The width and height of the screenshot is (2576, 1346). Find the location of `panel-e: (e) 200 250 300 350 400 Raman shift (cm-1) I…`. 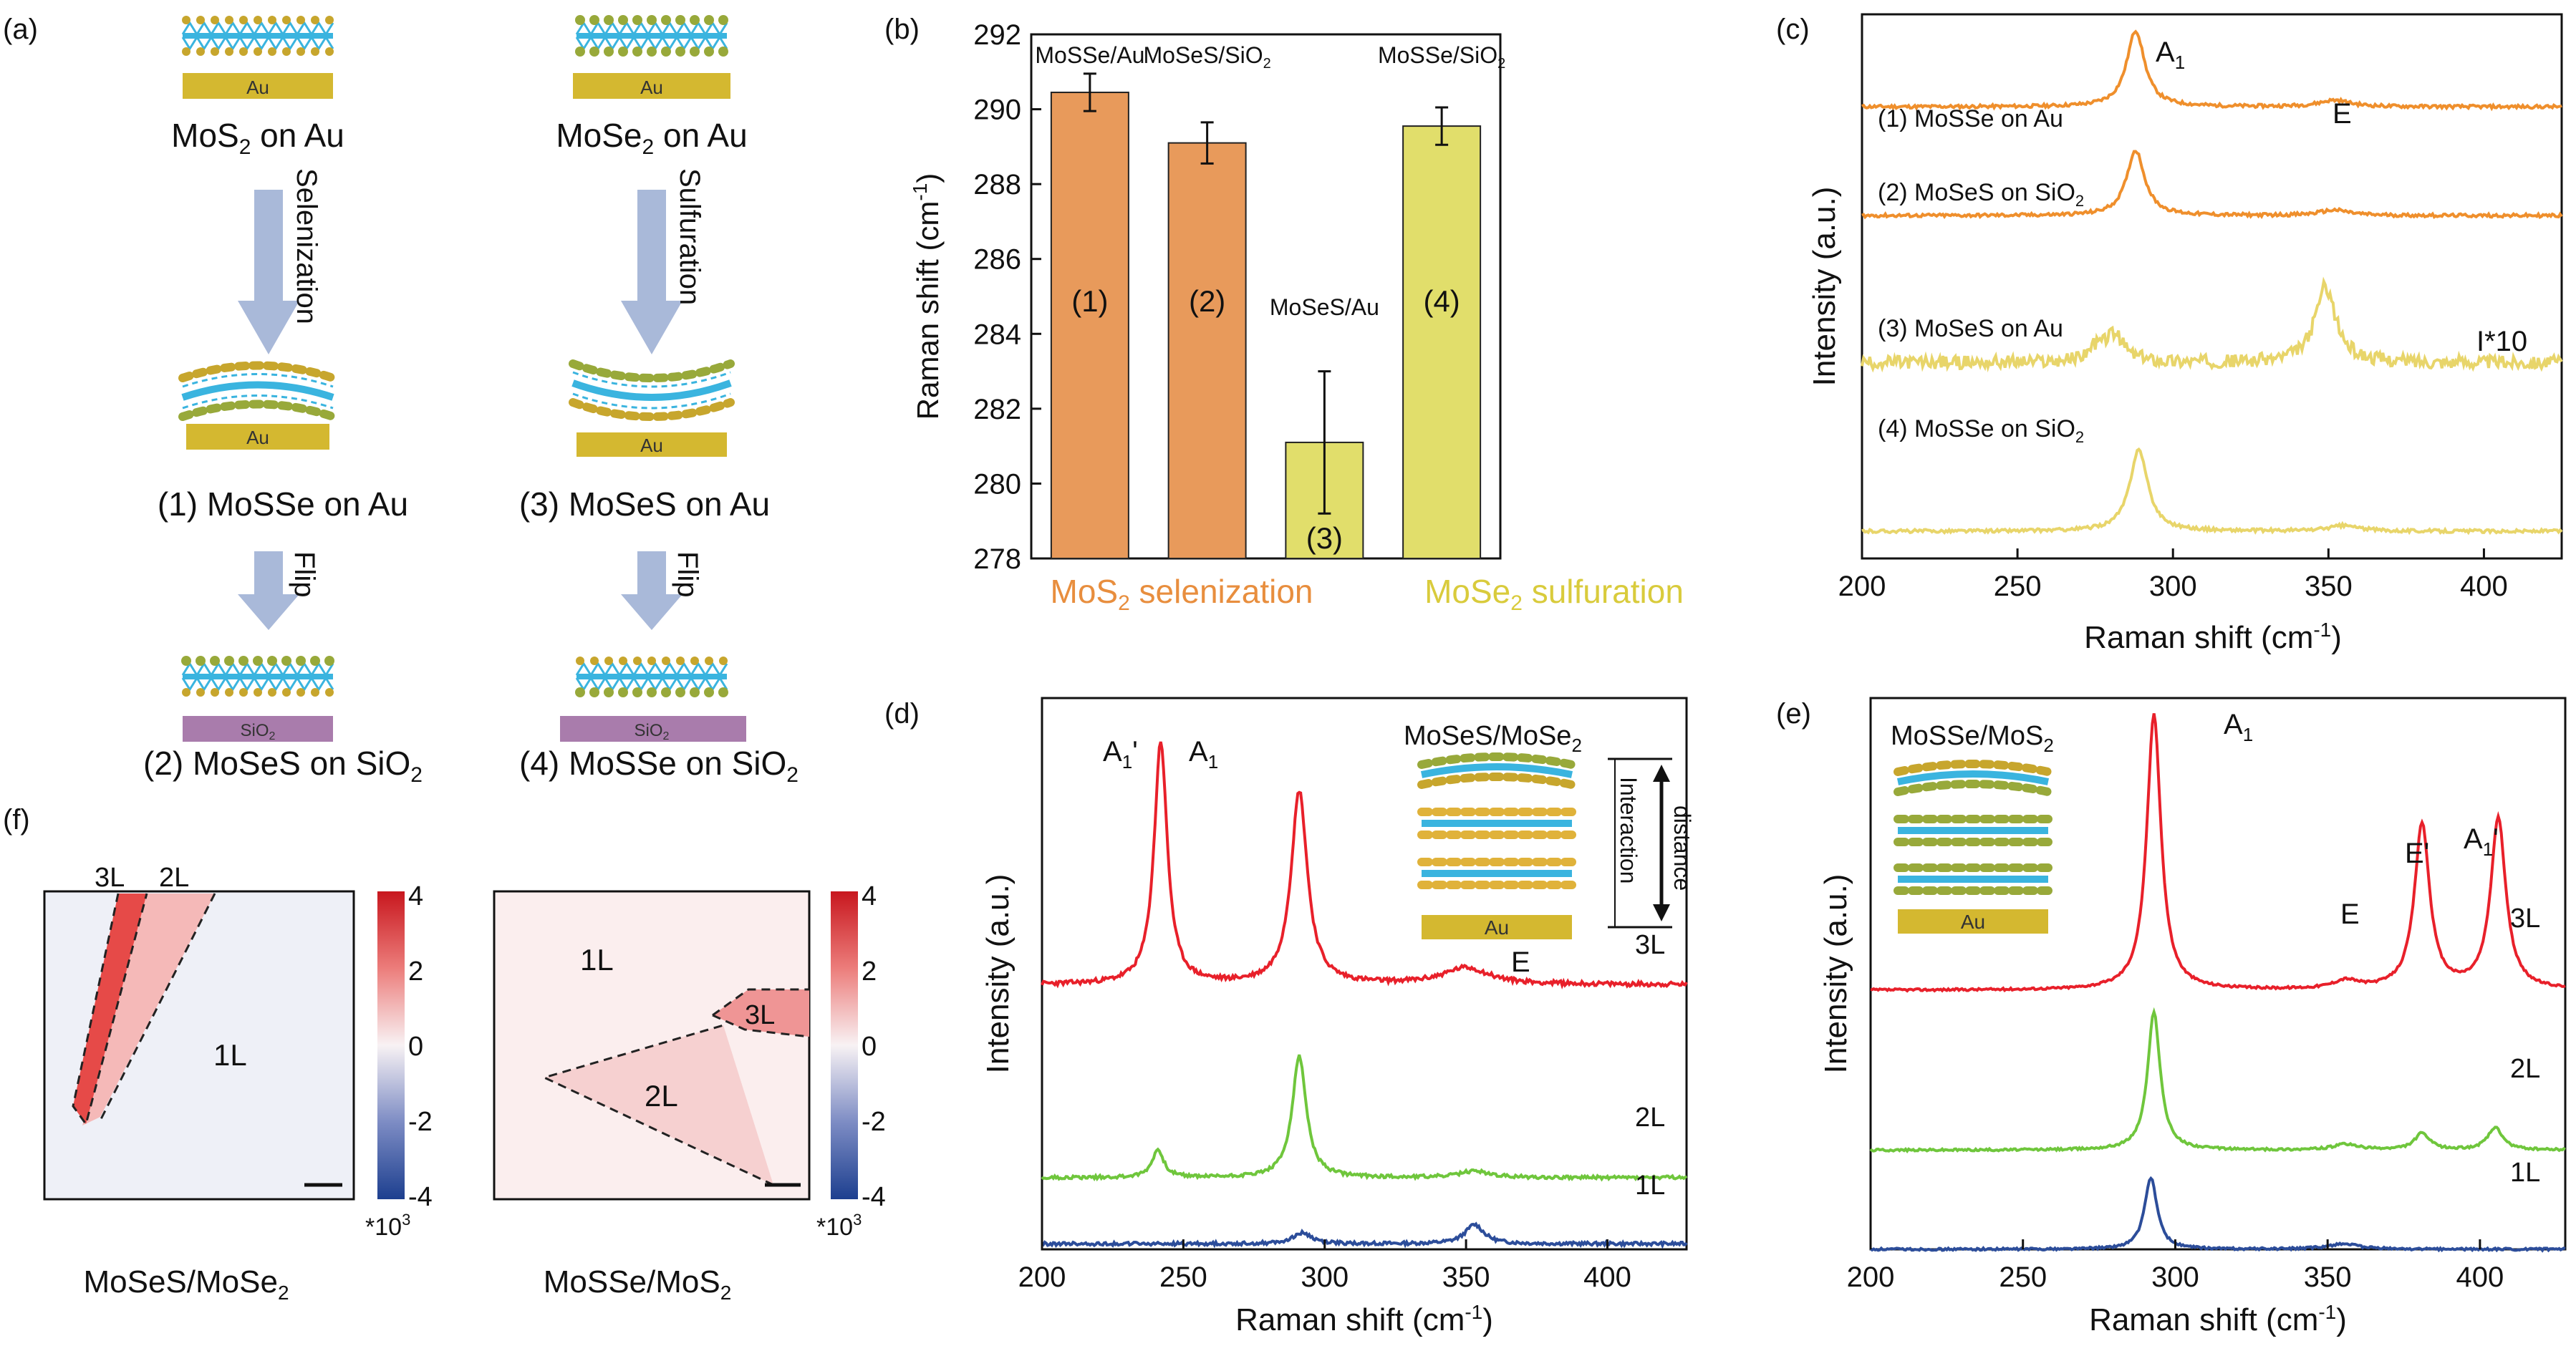

panel-e: (e) 200 250 300 350 400 Raman shift (cm-1) I… is located at coordinates (2171, 1017).